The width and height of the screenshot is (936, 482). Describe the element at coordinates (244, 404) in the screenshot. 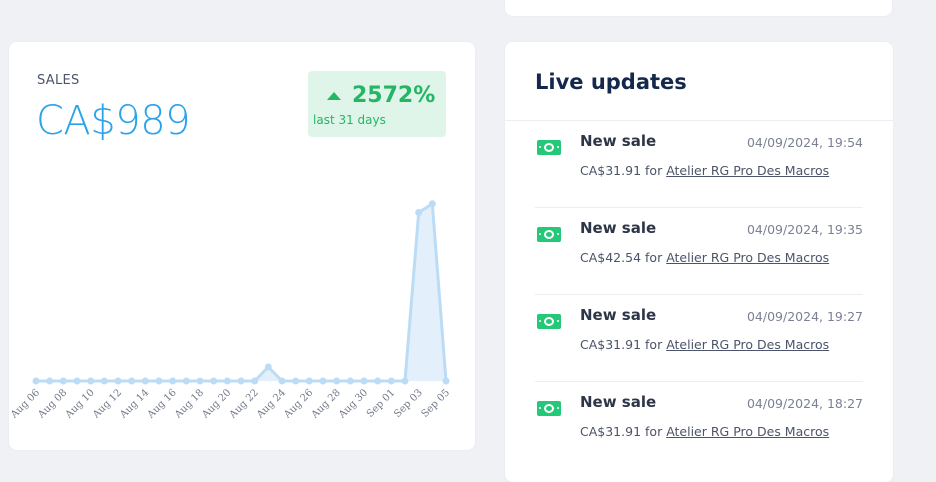

I see `x-tick-label: Aug 22` at that location.